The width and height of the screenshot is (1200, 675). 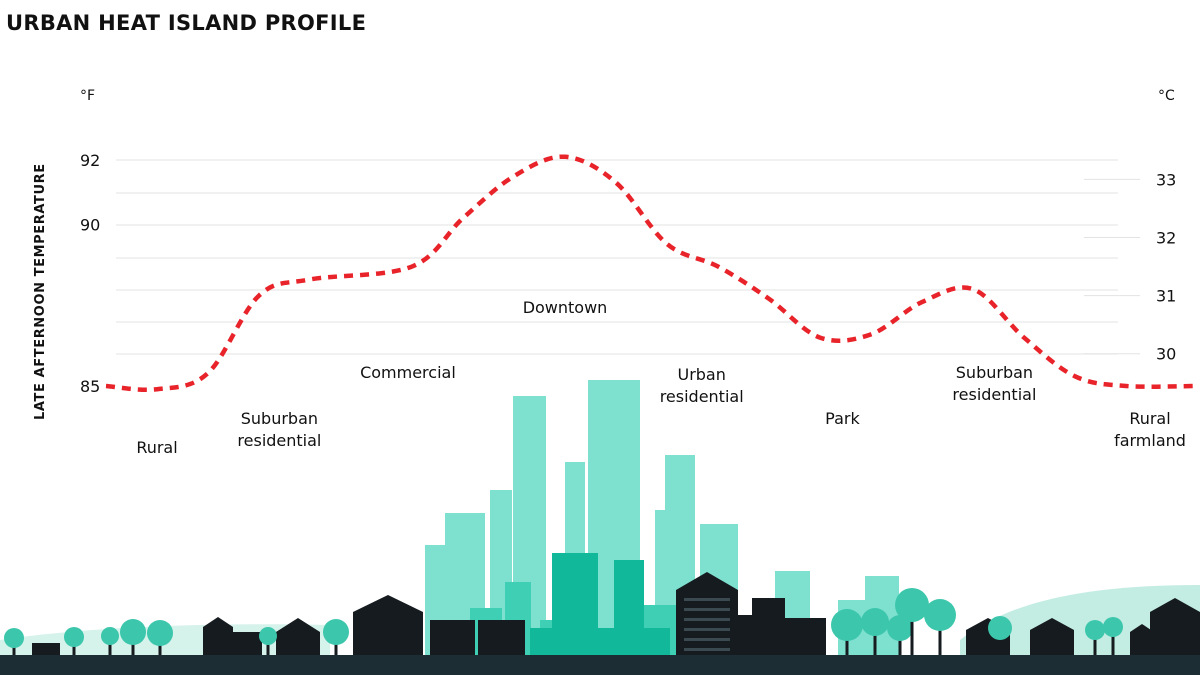 What do you see at coordinates (600, 641) in the screenshot?
I see `tower-building` at bounding box center [600, 641].